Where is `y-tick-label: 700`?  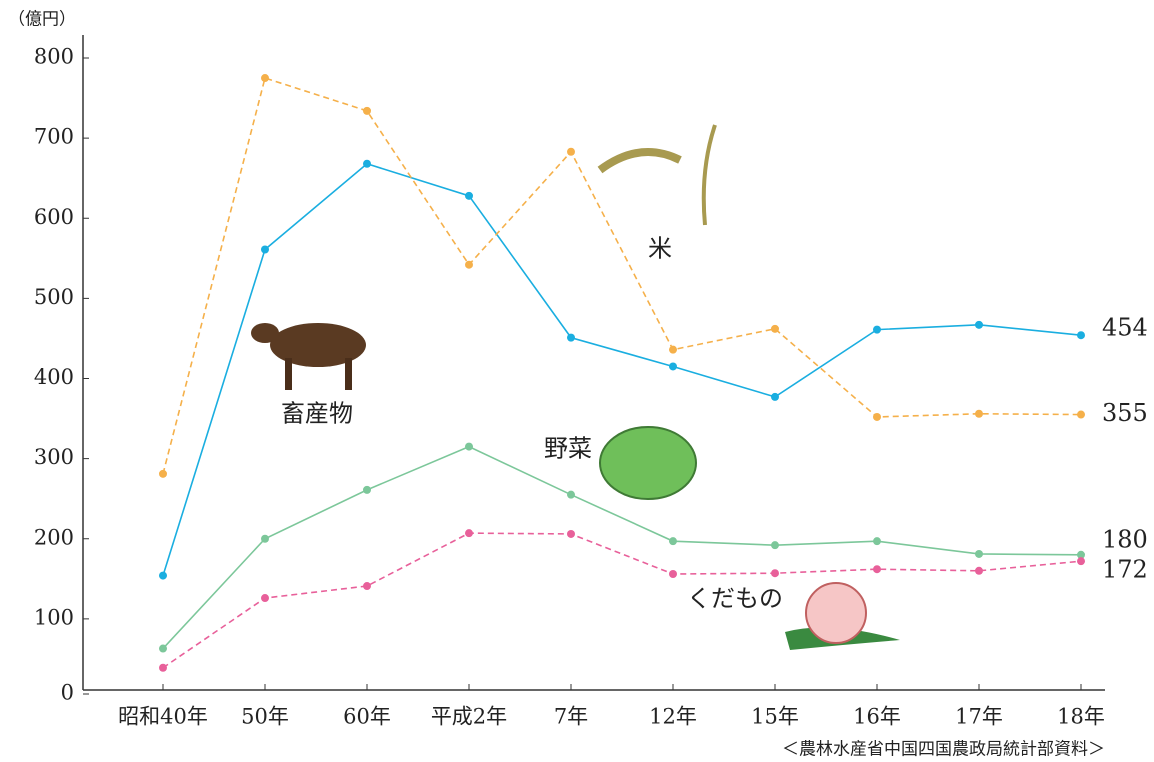
y-tick-label: 700 is located at coordinates (54, 137).